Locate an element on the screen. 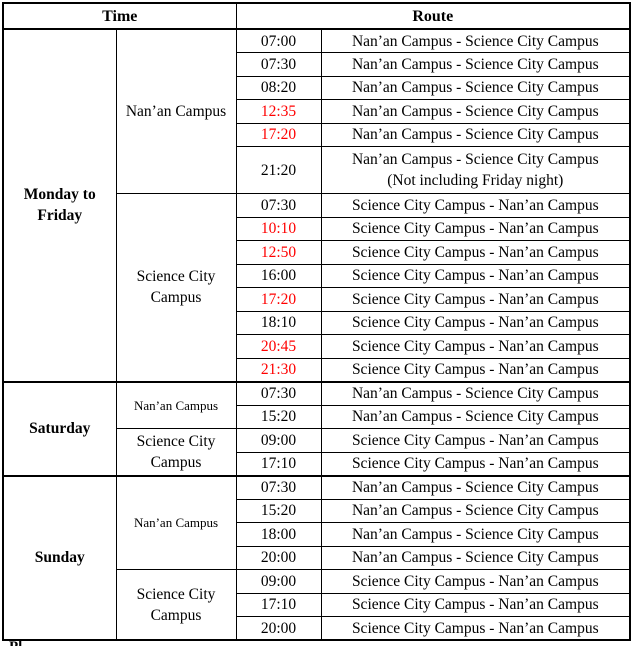 The image size is (631, 646). time-cell: 21:20 is located at coordinates (278, 170).